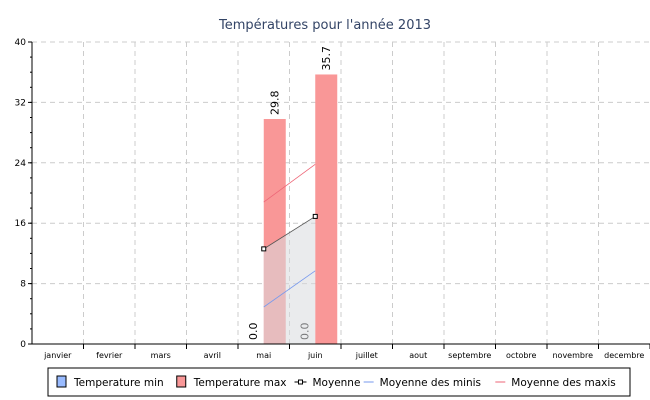 This screenshot has height=400, width=650. What do you see at coordinates (289, 233) in the screenshot?
I see `line-moyenne` at bounding box center [289, 233].